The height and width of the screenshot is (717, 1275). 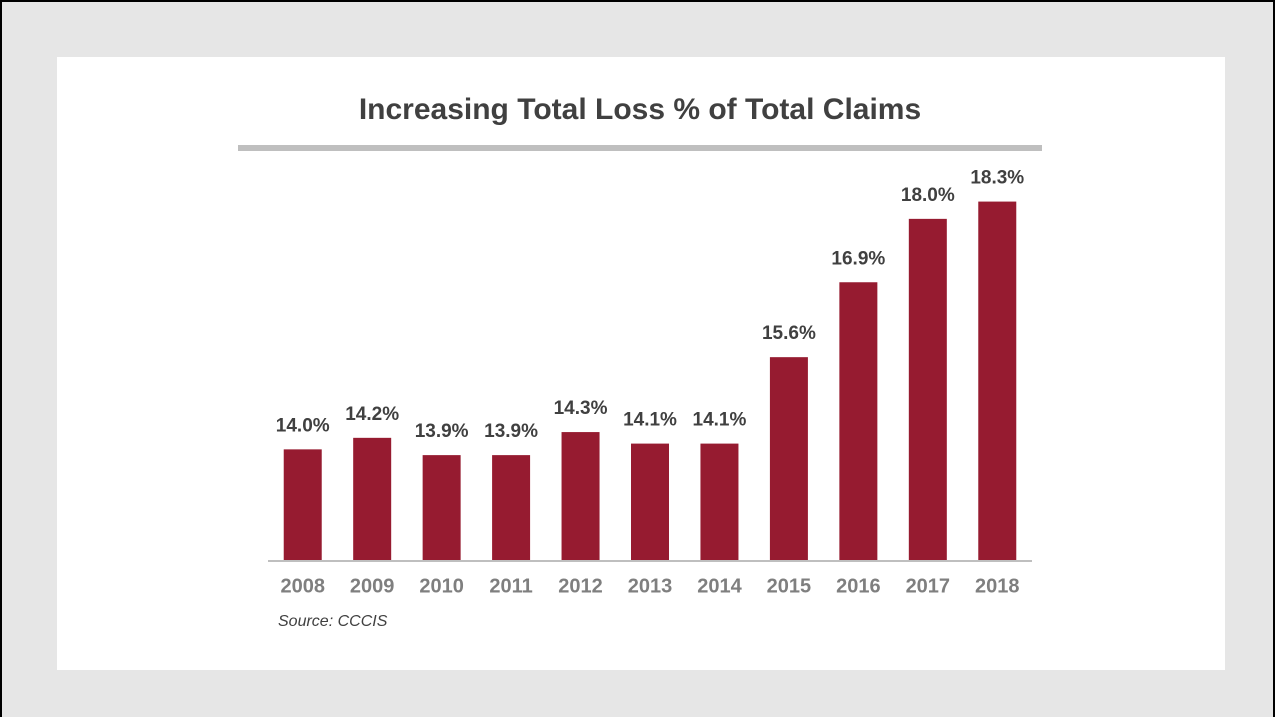 I want to click on data-label: 14.2%, so click(x=372, y=414).